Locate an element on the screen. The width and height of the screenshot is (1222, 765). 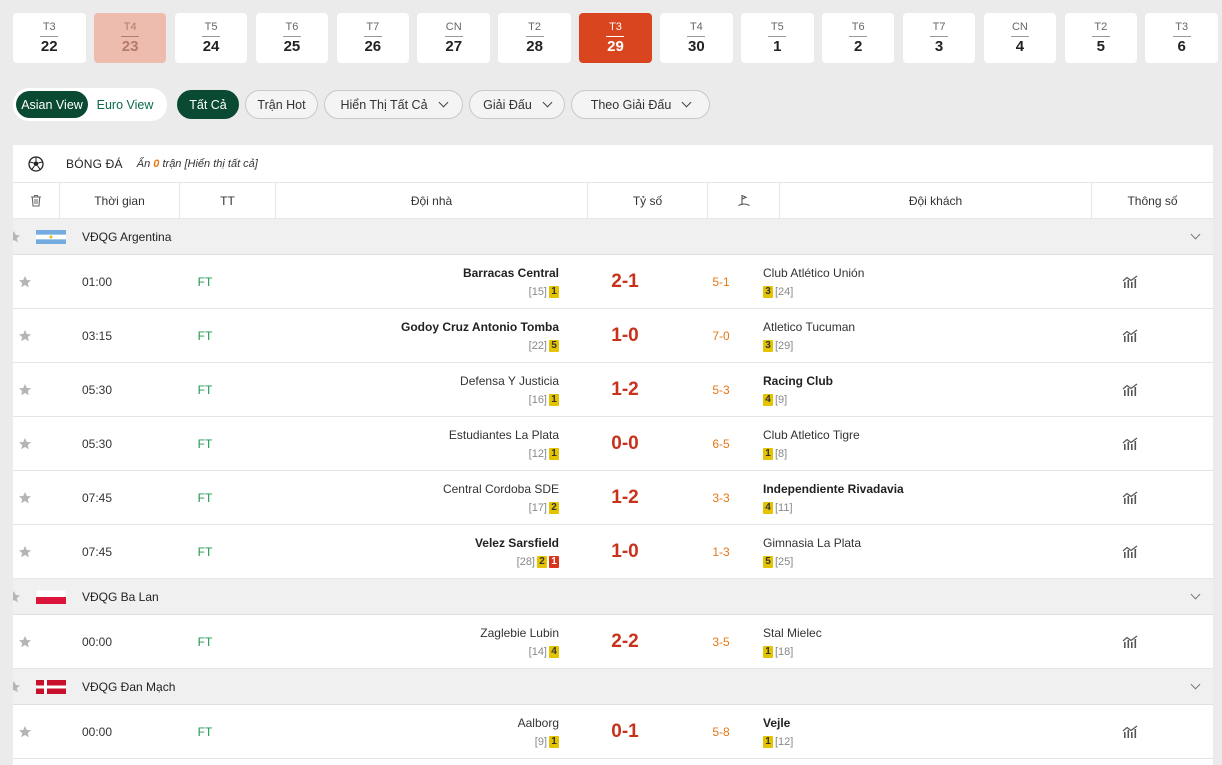
home-team-cell: Central Cordoba SDE [17] 2 is located at coordinates (409, 498).